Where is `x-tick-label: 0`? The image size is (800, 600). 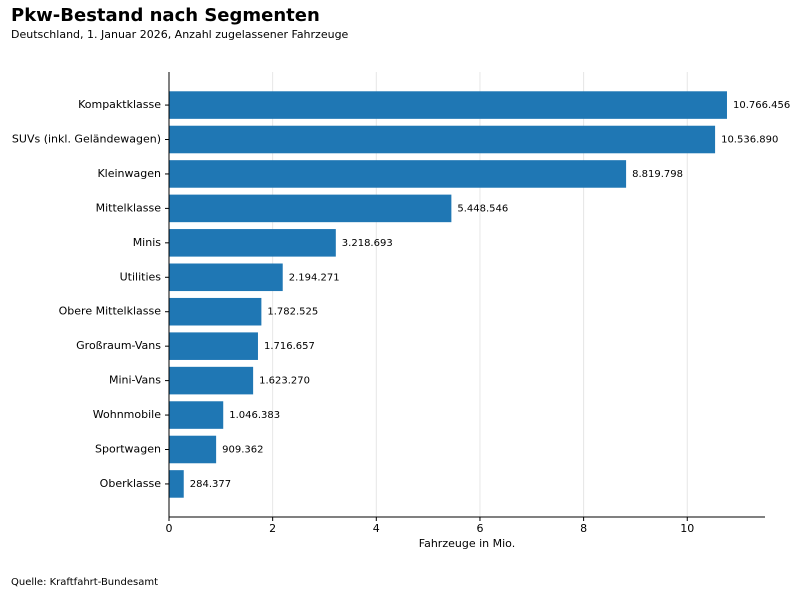
x-tick-label: 0 is located at coordinates (169, 528).